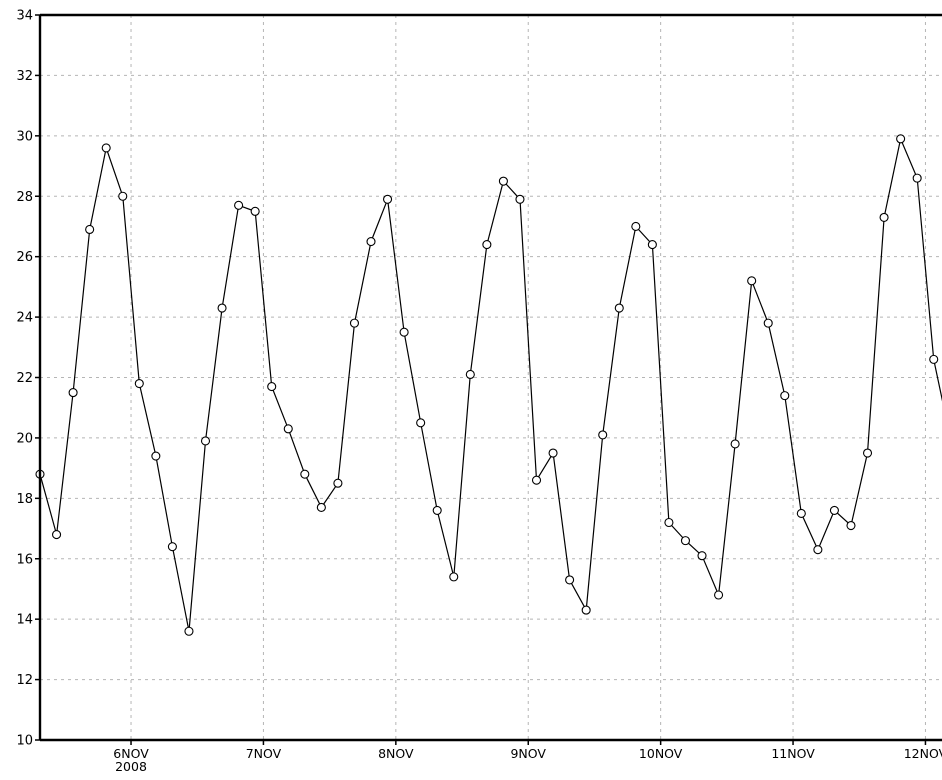 This screenshot has height=780, width=942. Describe the element at coordinates (24, 197) in the screenshot. I see `y-tick-label: 28` at that location.